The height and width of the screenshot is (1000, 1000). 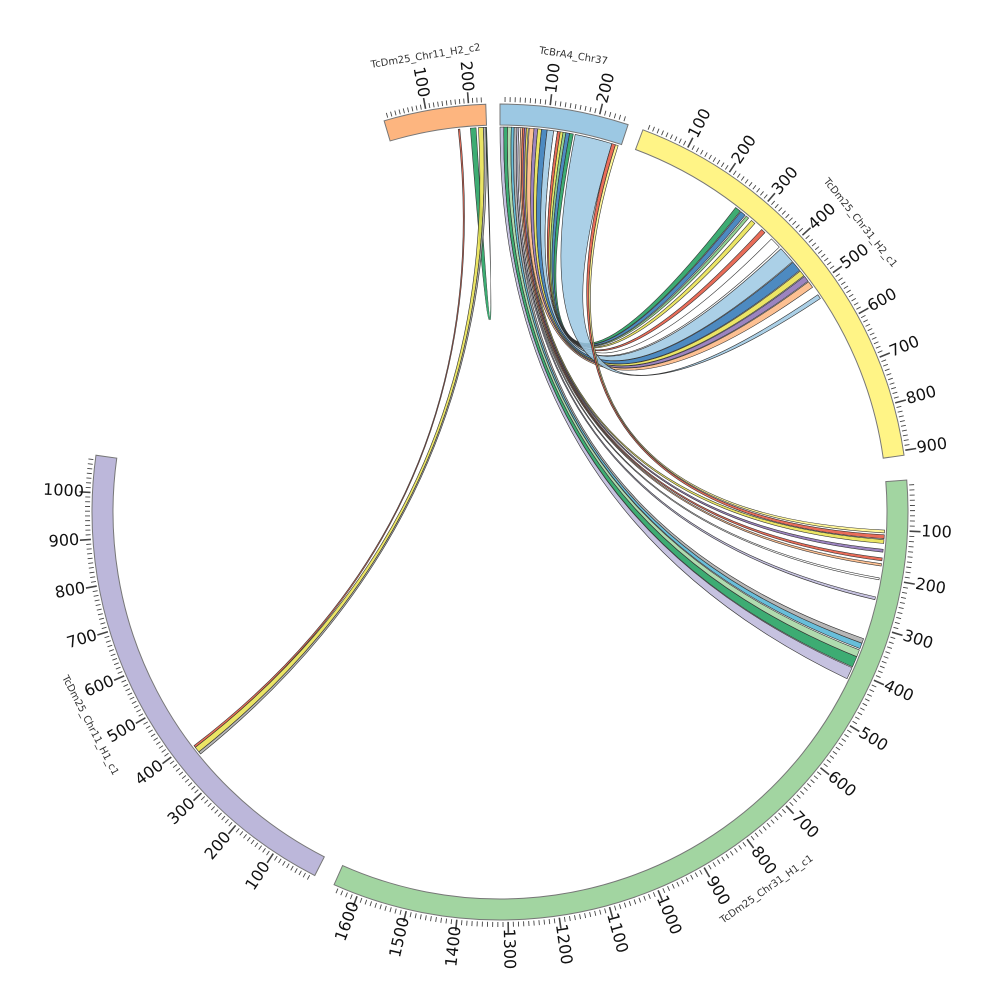 I want to click on tick-label-chr11h1-900: 900, so click(x=64, y=540).